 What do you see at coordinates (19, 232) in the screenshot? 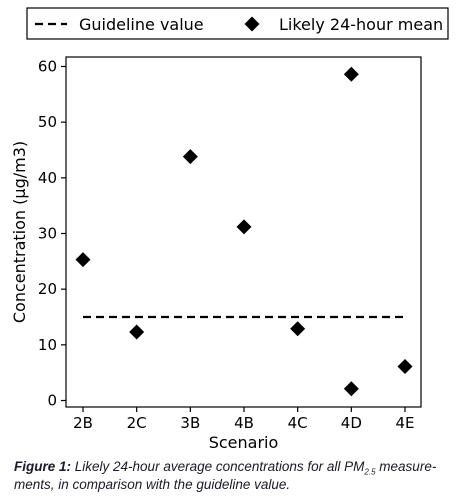
I see `y-axis-label: Concentration (µg/m3)` at bounding box center [19, 232].